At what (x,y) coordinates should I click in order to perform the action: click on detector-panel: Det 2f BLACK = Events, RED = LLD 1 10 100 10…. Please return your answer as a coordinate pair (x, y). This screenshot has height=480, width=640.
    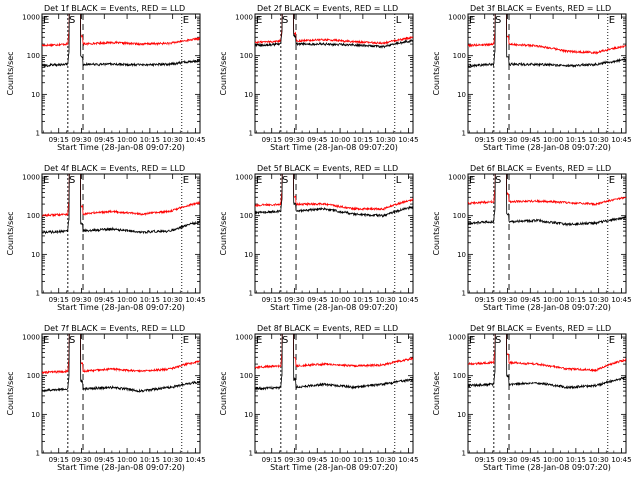
    Looking at the image, I should click on (319, 80).